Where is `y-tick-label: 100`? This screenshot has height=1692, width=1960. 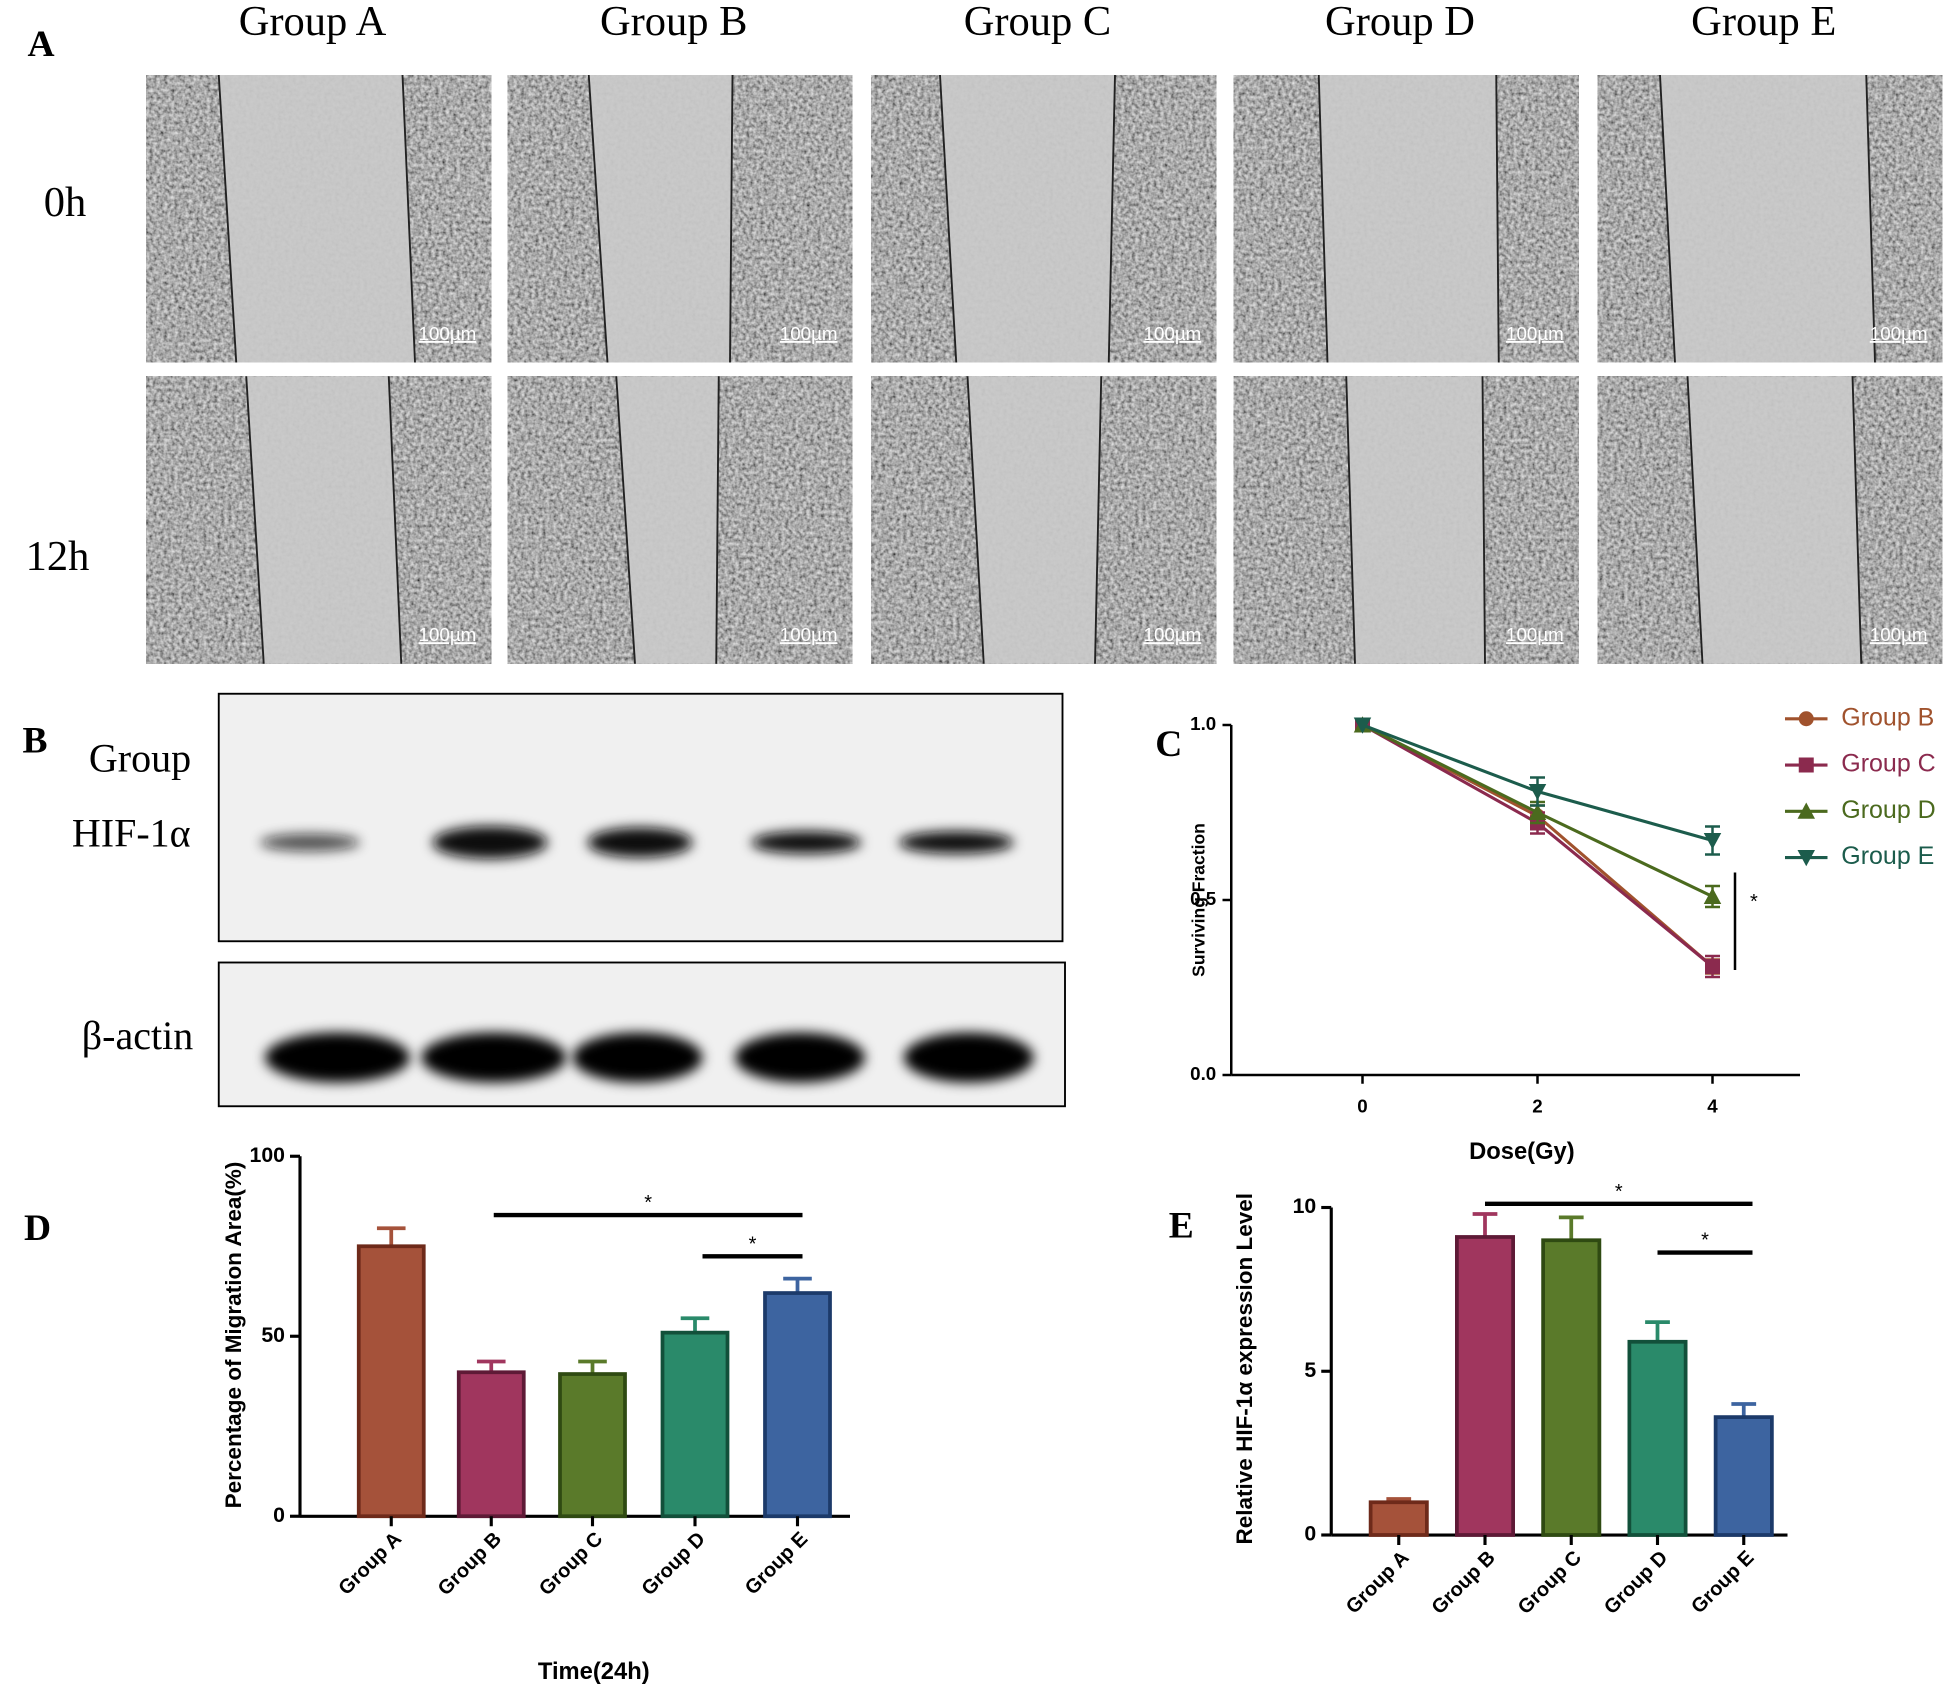 y-tick-label: 100 is located at coordinates (267, 1155).